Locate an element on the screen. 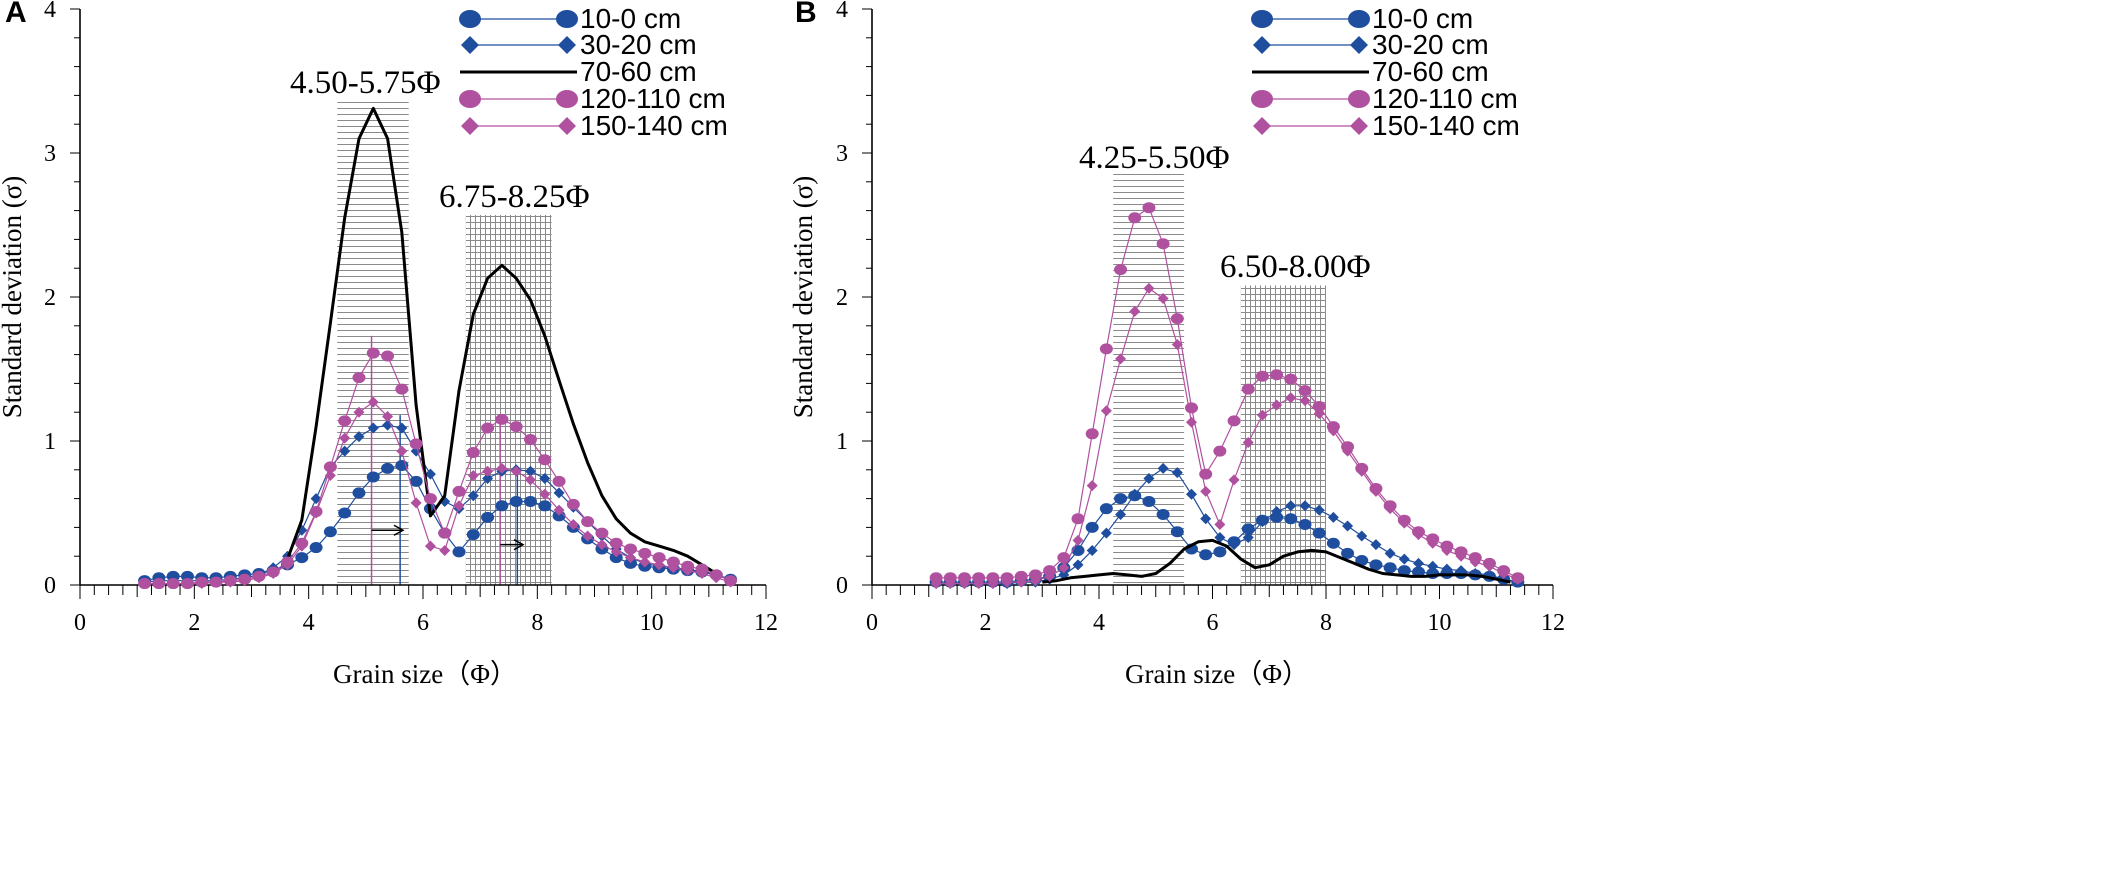 The width and height of the screenshot is (2113, 888). arrows is located at coordinates (448, 537).